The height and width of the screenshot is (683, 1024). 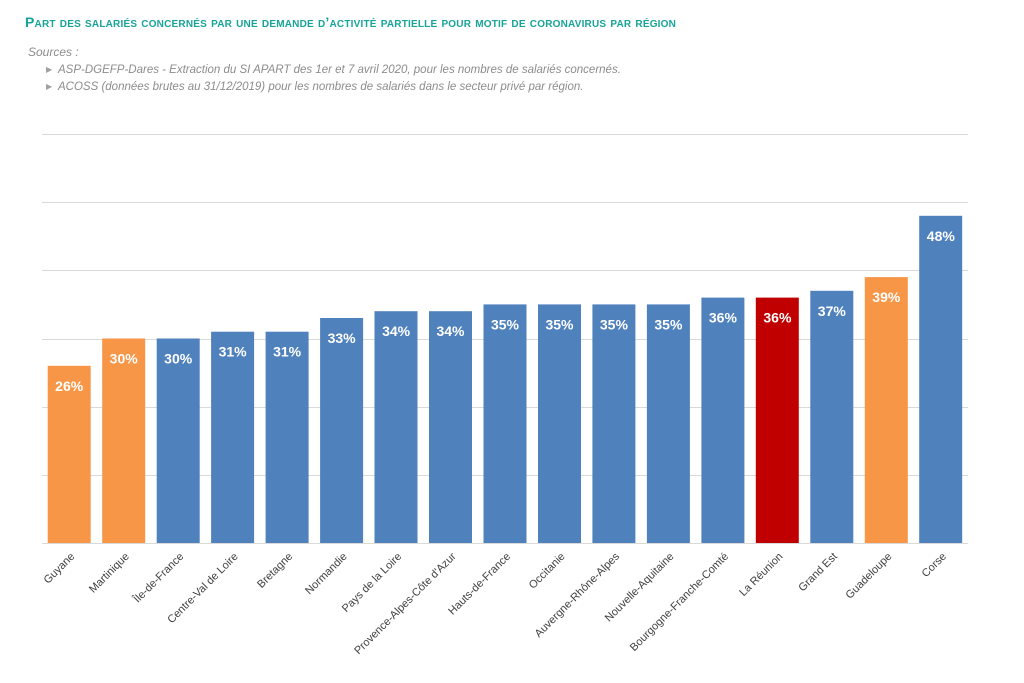 What do you see at coordinates (275, 571) in the screenshot?
I see `x-tick-label: Bretagne` at bounding box center [275, 571].